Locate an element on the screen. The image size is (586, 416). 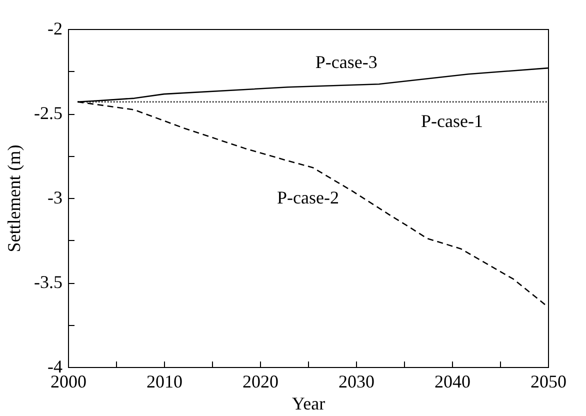
y-tick-label: -3 is located at coordinates (55, 198).